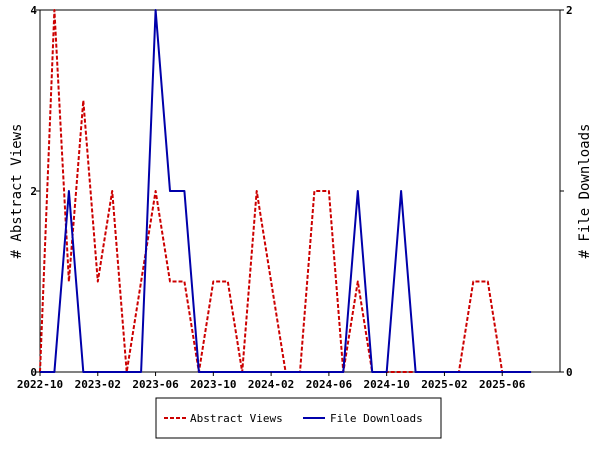 This screenshot has width=600, height=450. Describe the element at coordinates (213, 384) in the screenshot. I see `x-tick-label: 2023-10` at that location.